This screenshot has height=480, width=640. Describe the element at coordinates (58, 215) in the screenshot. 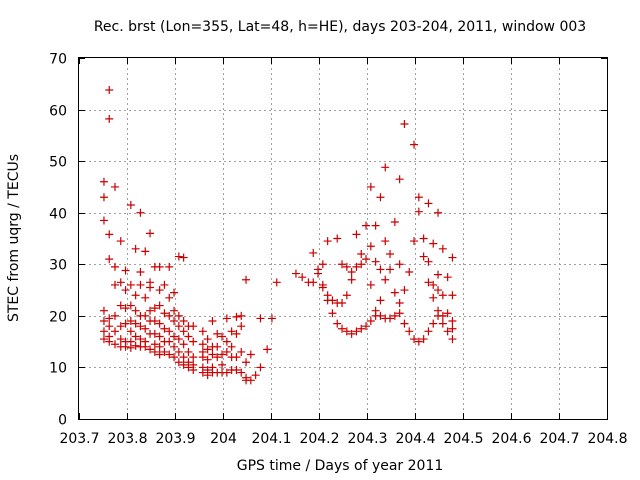

I see `y-tick-label: 40` at that location.